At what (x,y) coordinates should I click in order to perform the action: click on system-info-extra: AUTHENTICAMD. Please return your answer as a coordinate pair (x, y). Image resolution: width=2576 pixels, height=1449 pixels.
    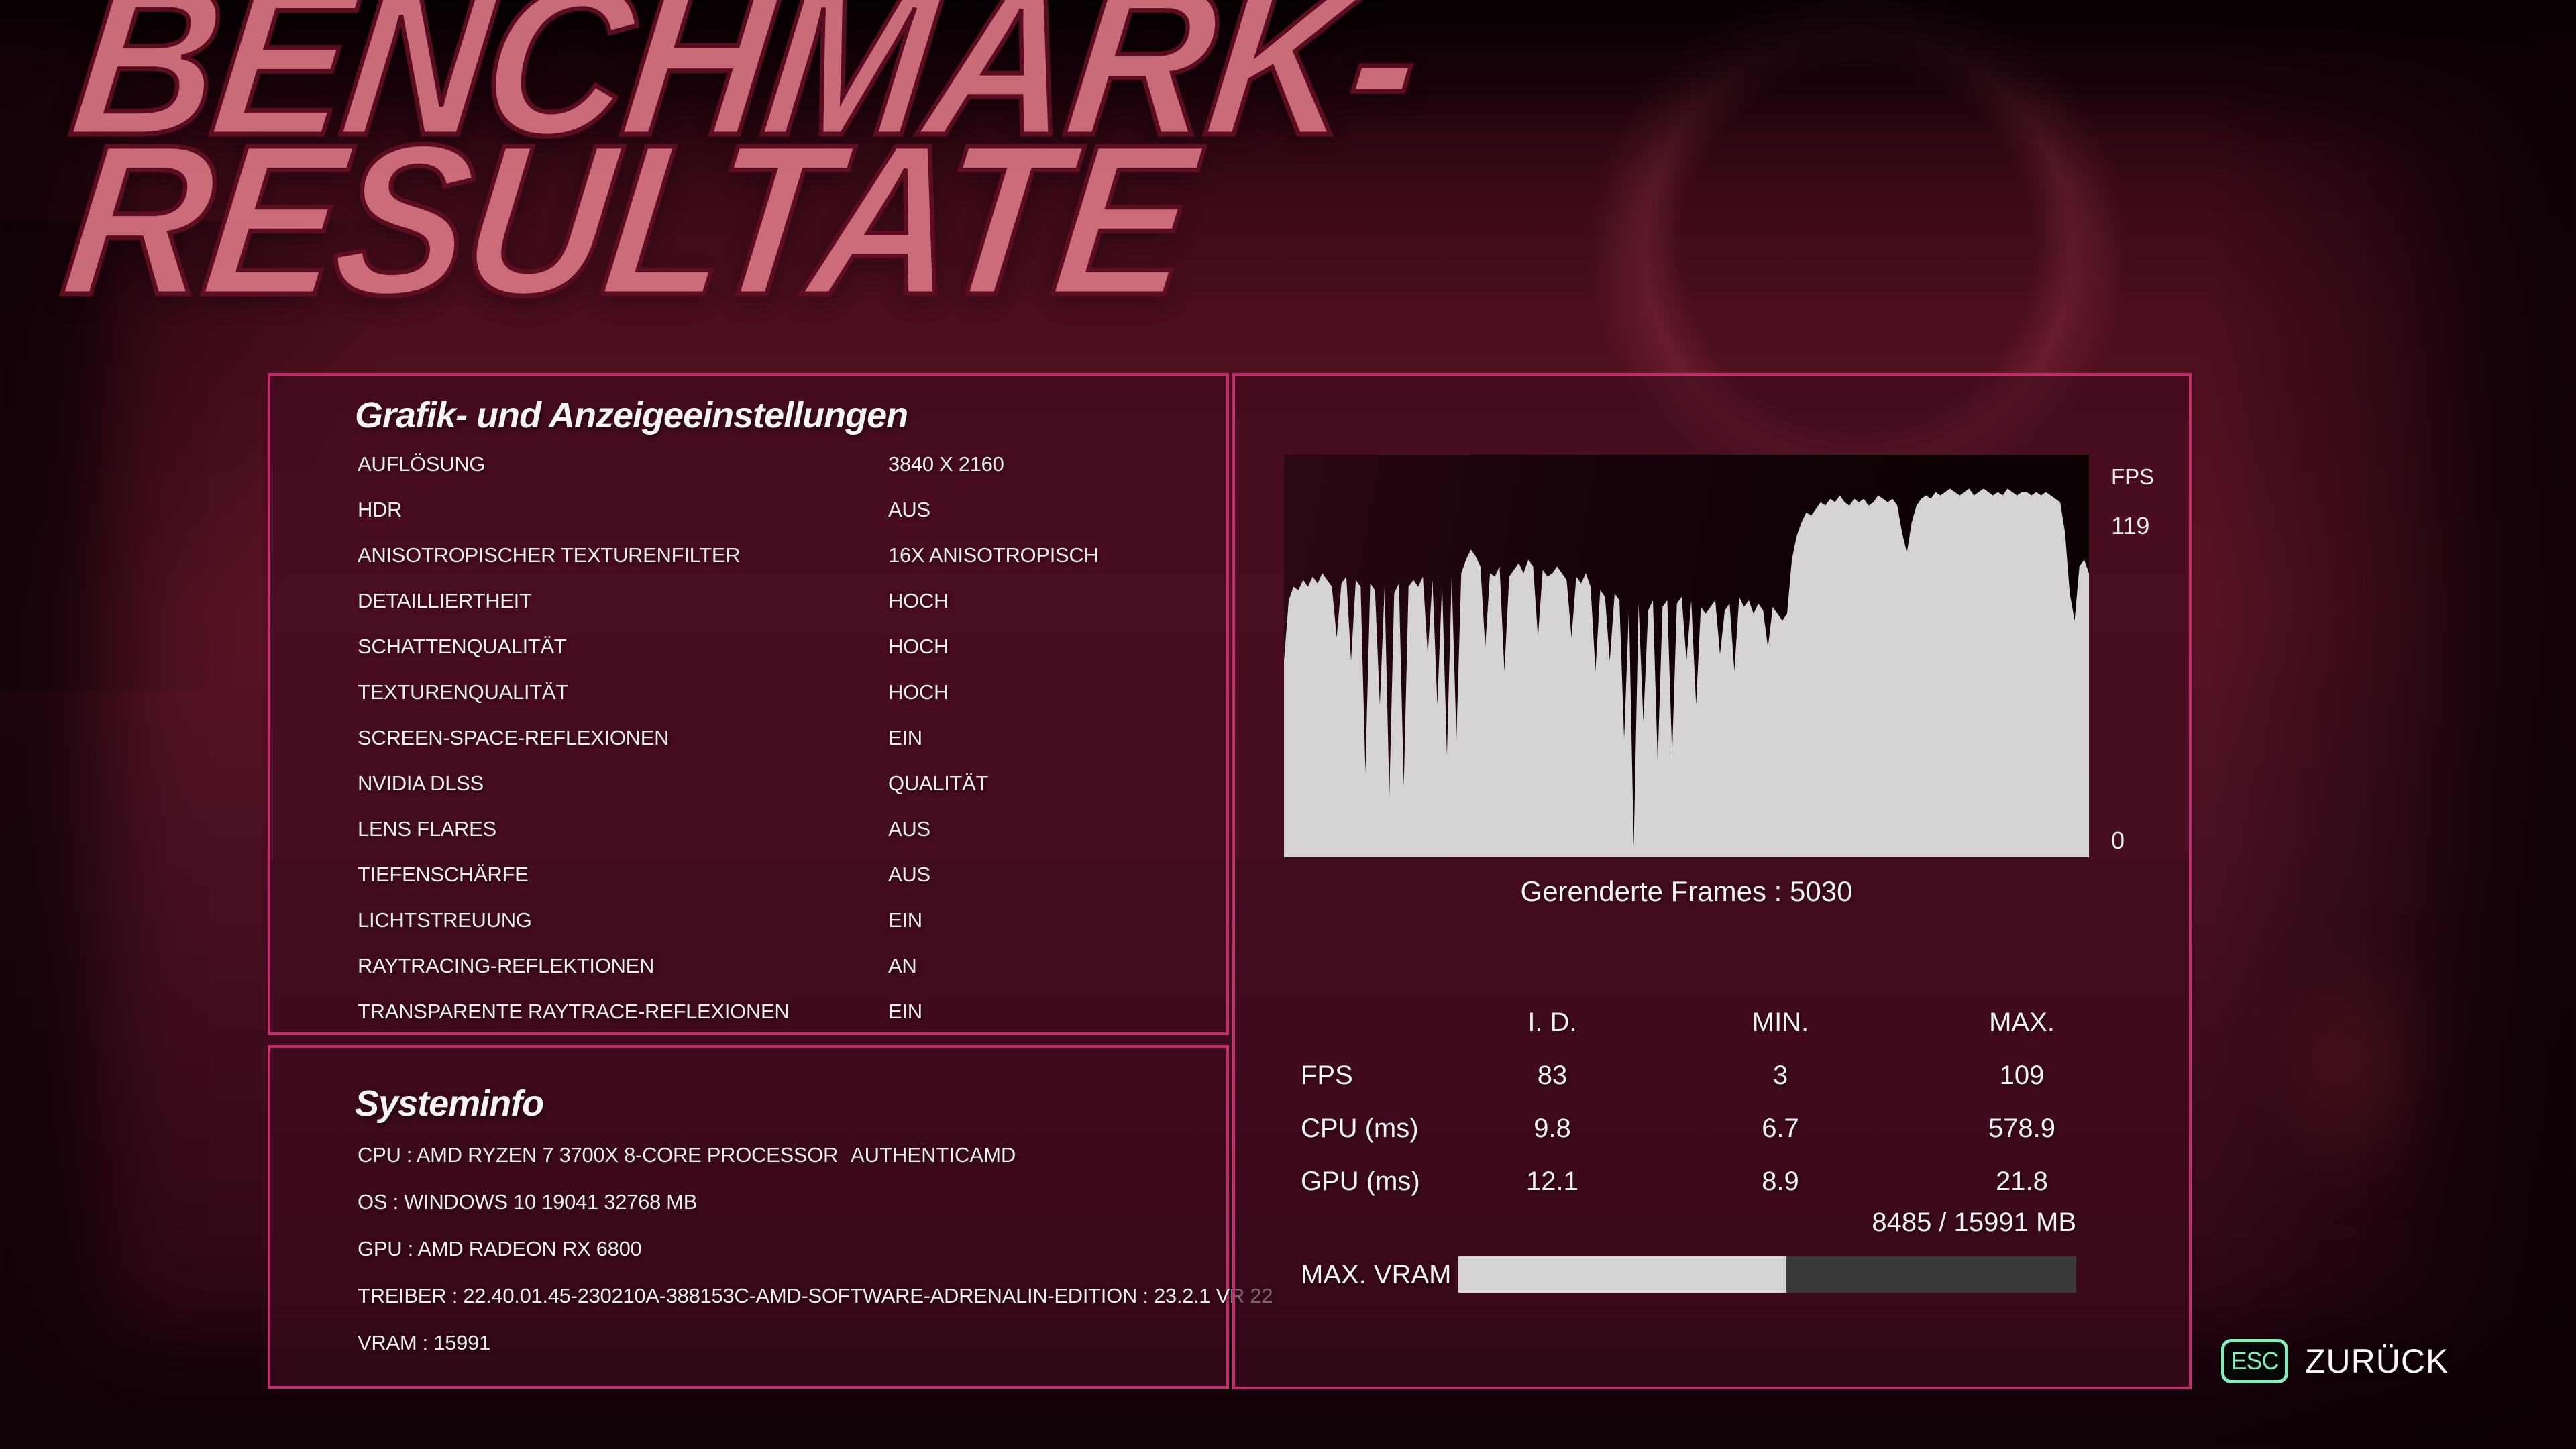
    Looking at the image, I should click on (933, 1155).